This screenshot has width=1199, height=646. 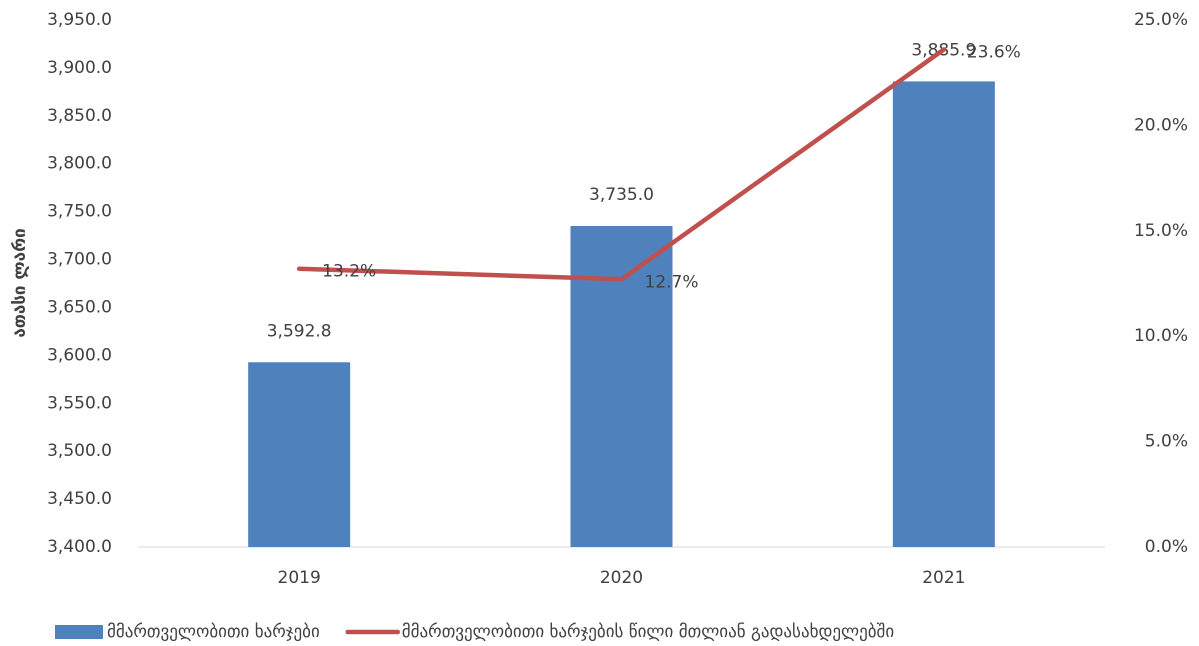 What do you see at coordinates (621, 578) in the screenshot?
I see `x-tick-label: 2020` at bounding box center [621, 578].